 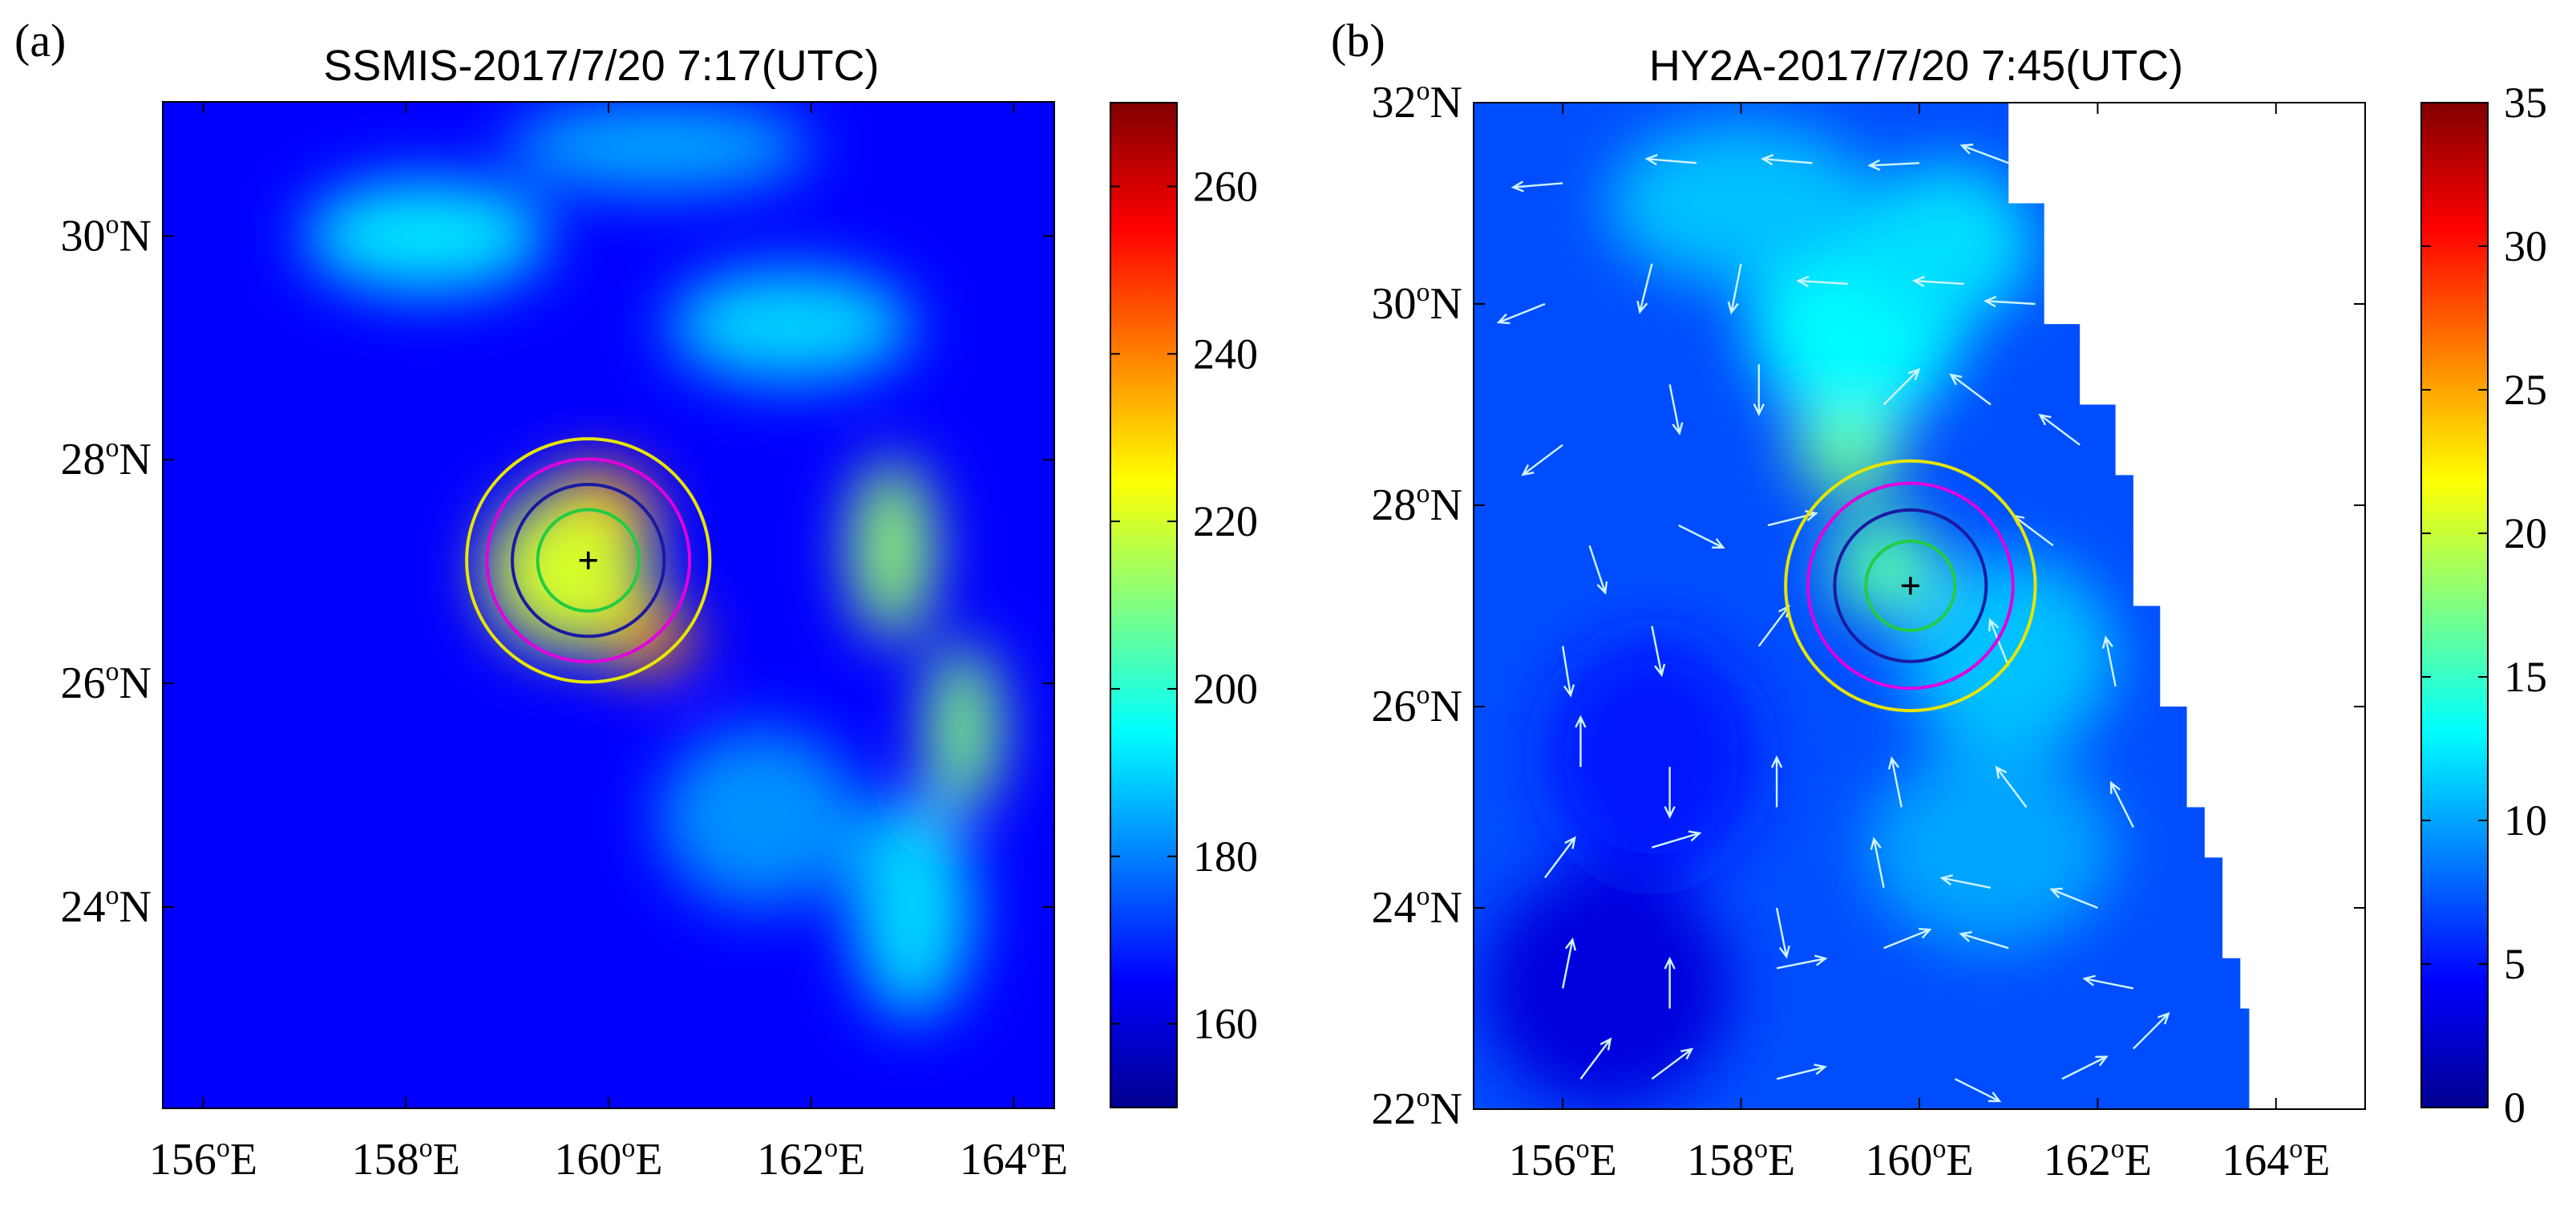 What do you see at coordinates (601, 66) in the screenshot?
I see `panel-a-title: SSMIS-2017/7/20 7:17(UTC)` at bounding box center [601, 66].